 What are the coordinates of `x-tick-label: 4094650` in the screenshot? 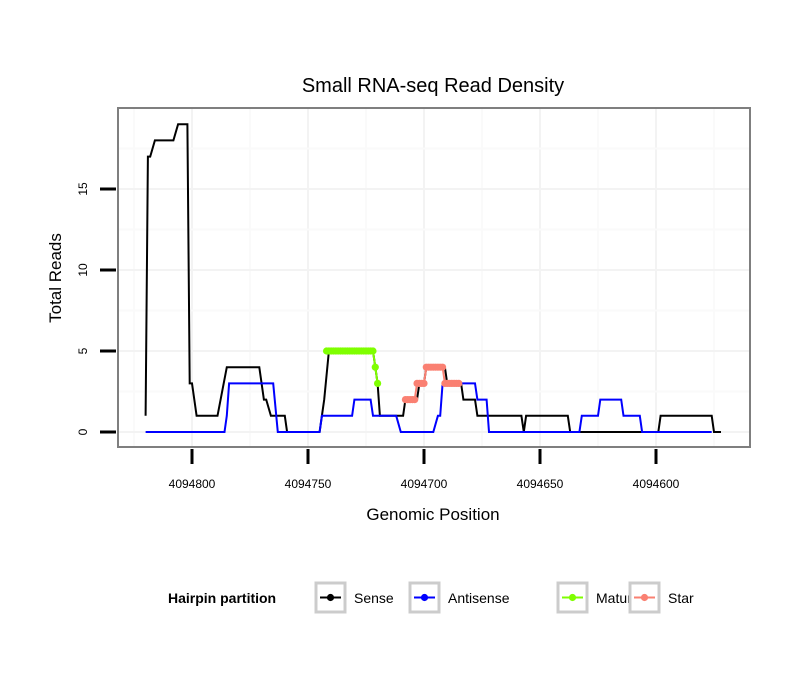 It's located at (540, 484).